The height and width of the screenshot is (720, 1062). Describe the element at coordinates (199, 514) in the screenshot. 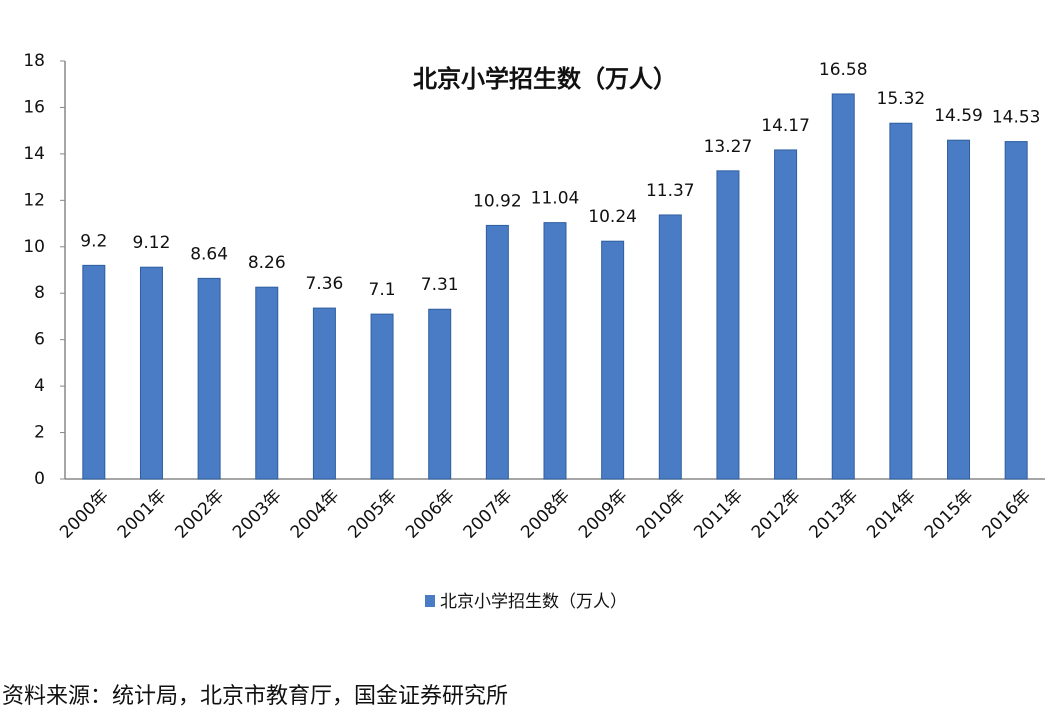

I see `x-tick-label: 2002年` at that location.